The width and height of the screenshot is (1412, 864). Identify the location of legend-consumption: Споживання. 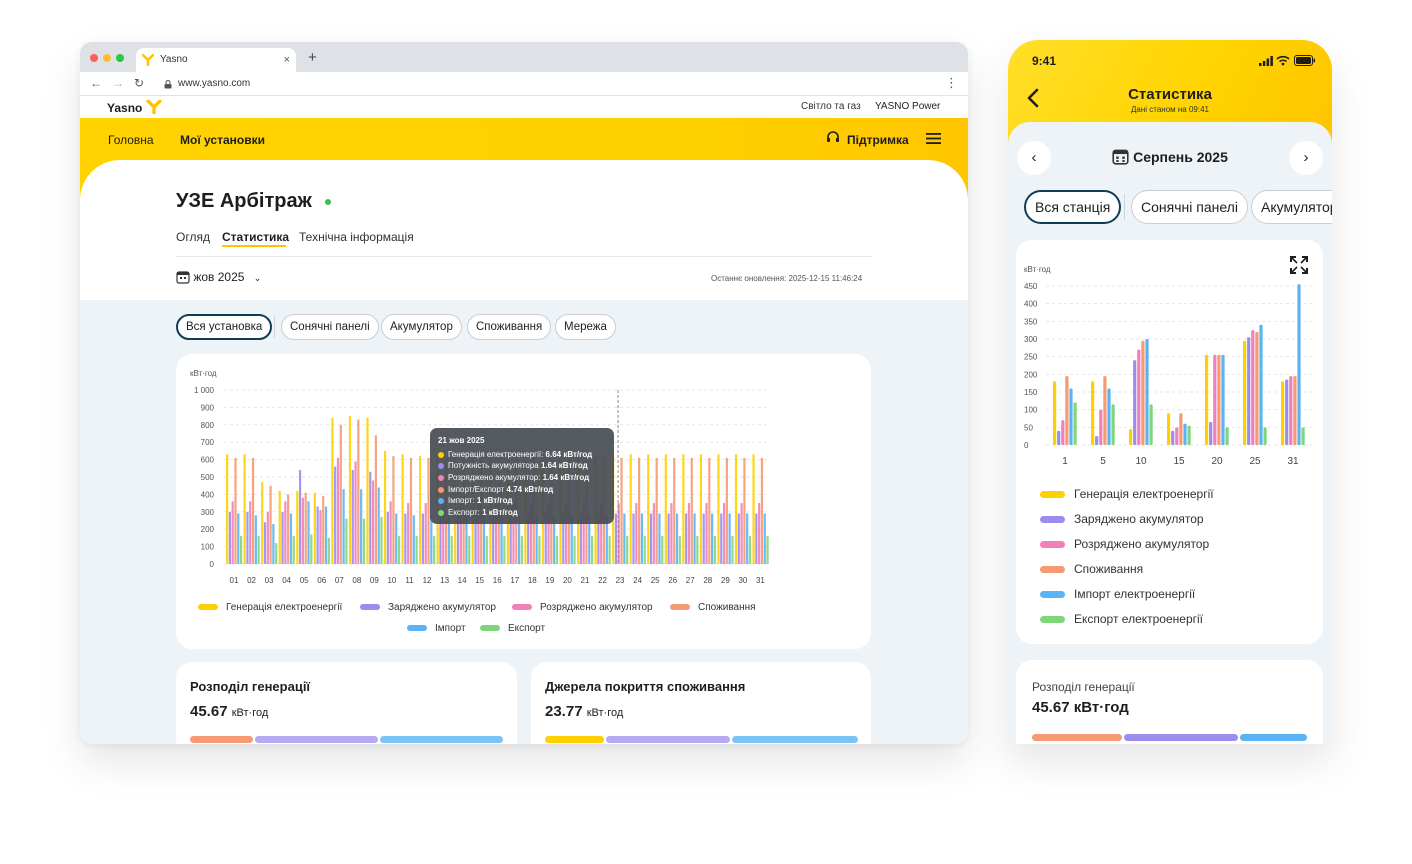
(713, 607).